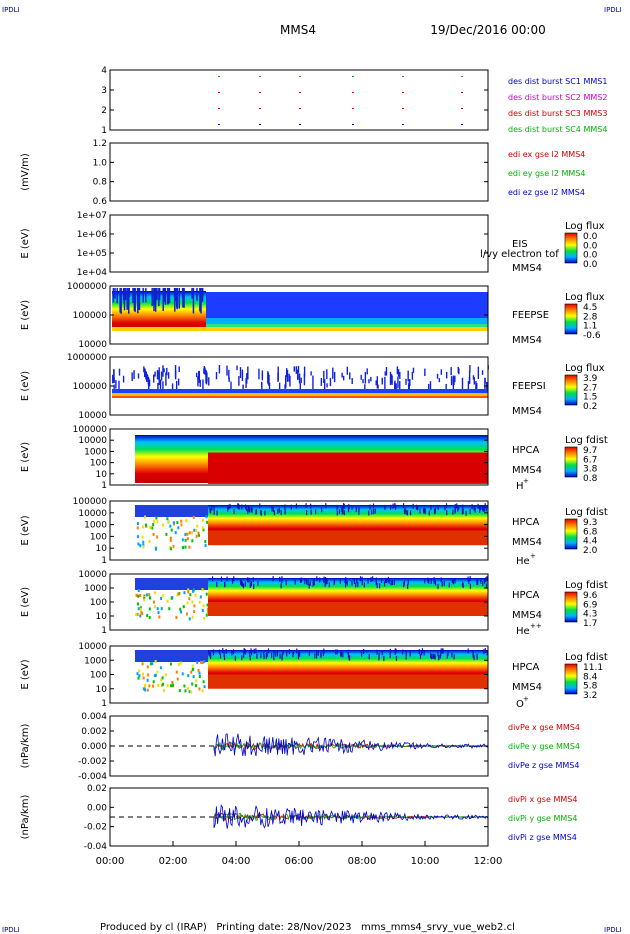 This screenshot has width=630, height=934. What do you see at coordinates (527, 542) in the screenshot?
I see `hpca_he-spacecraft-label: MMS4` at bounding box center [527, 542].